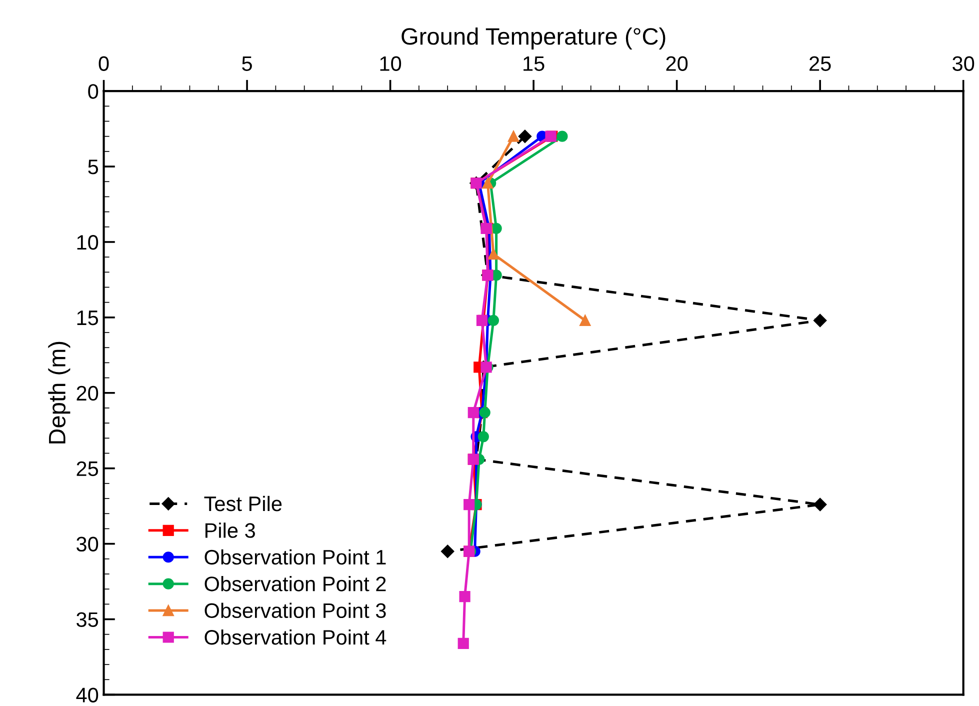 The image size is (979, 706). What do you see at coordinates (103, 63) in the screenshot?
I see `x-tick-label: 0` at bounding box center [103, 63].